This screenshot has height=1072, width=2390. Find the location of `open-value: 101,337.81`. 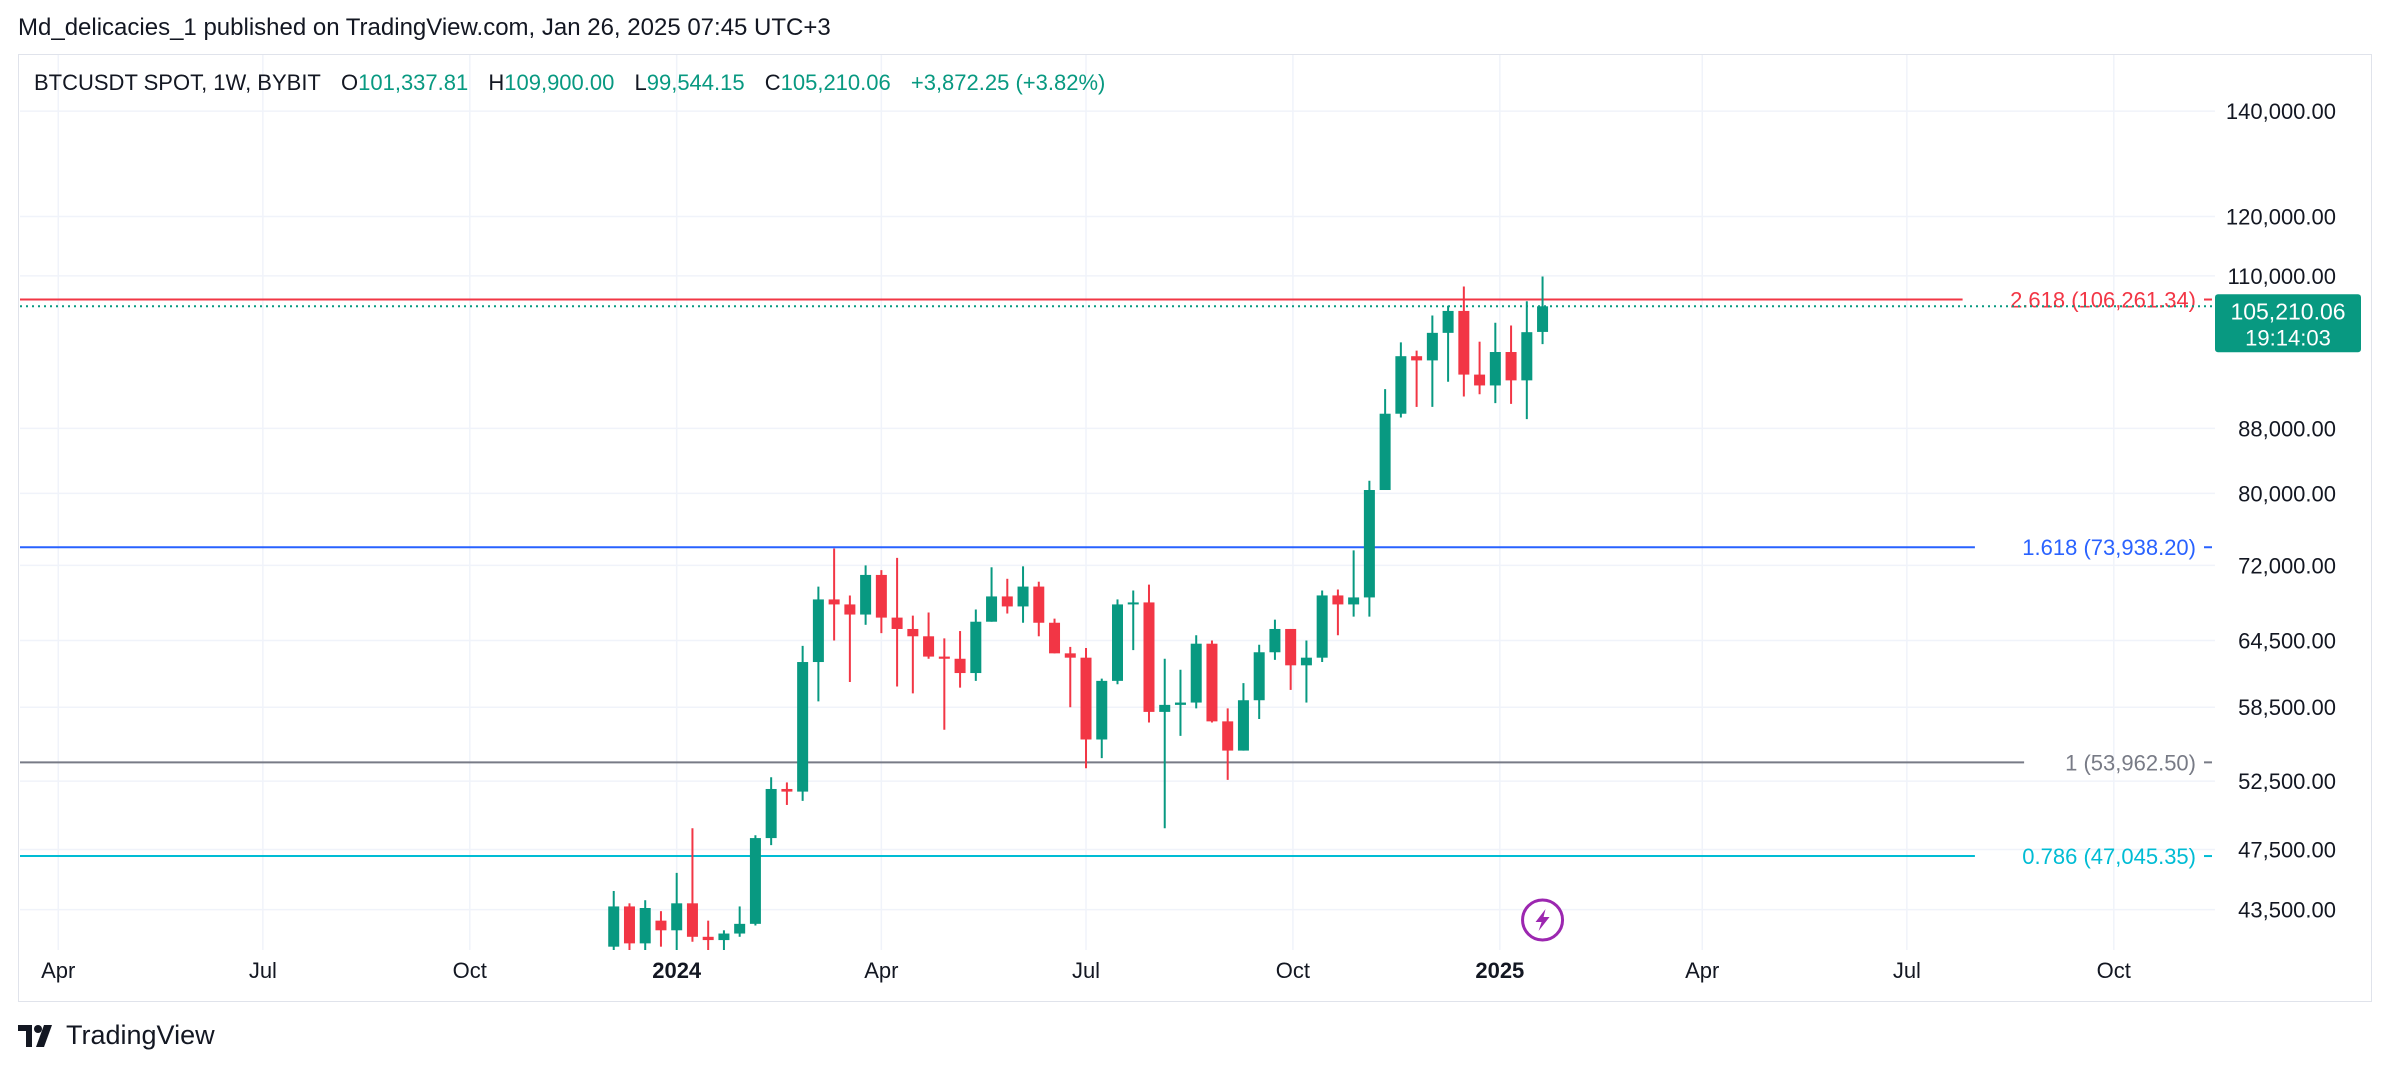

open-value: 101,337.81 is located at coordinates (413, 82).